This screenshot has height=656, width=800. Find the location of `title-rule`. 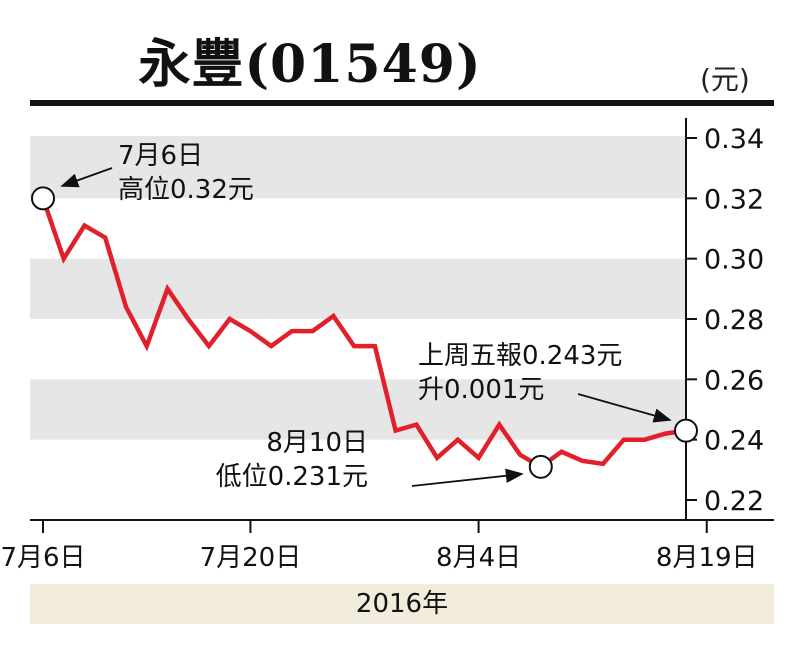

title-rule is located at coordinates (402, 103).